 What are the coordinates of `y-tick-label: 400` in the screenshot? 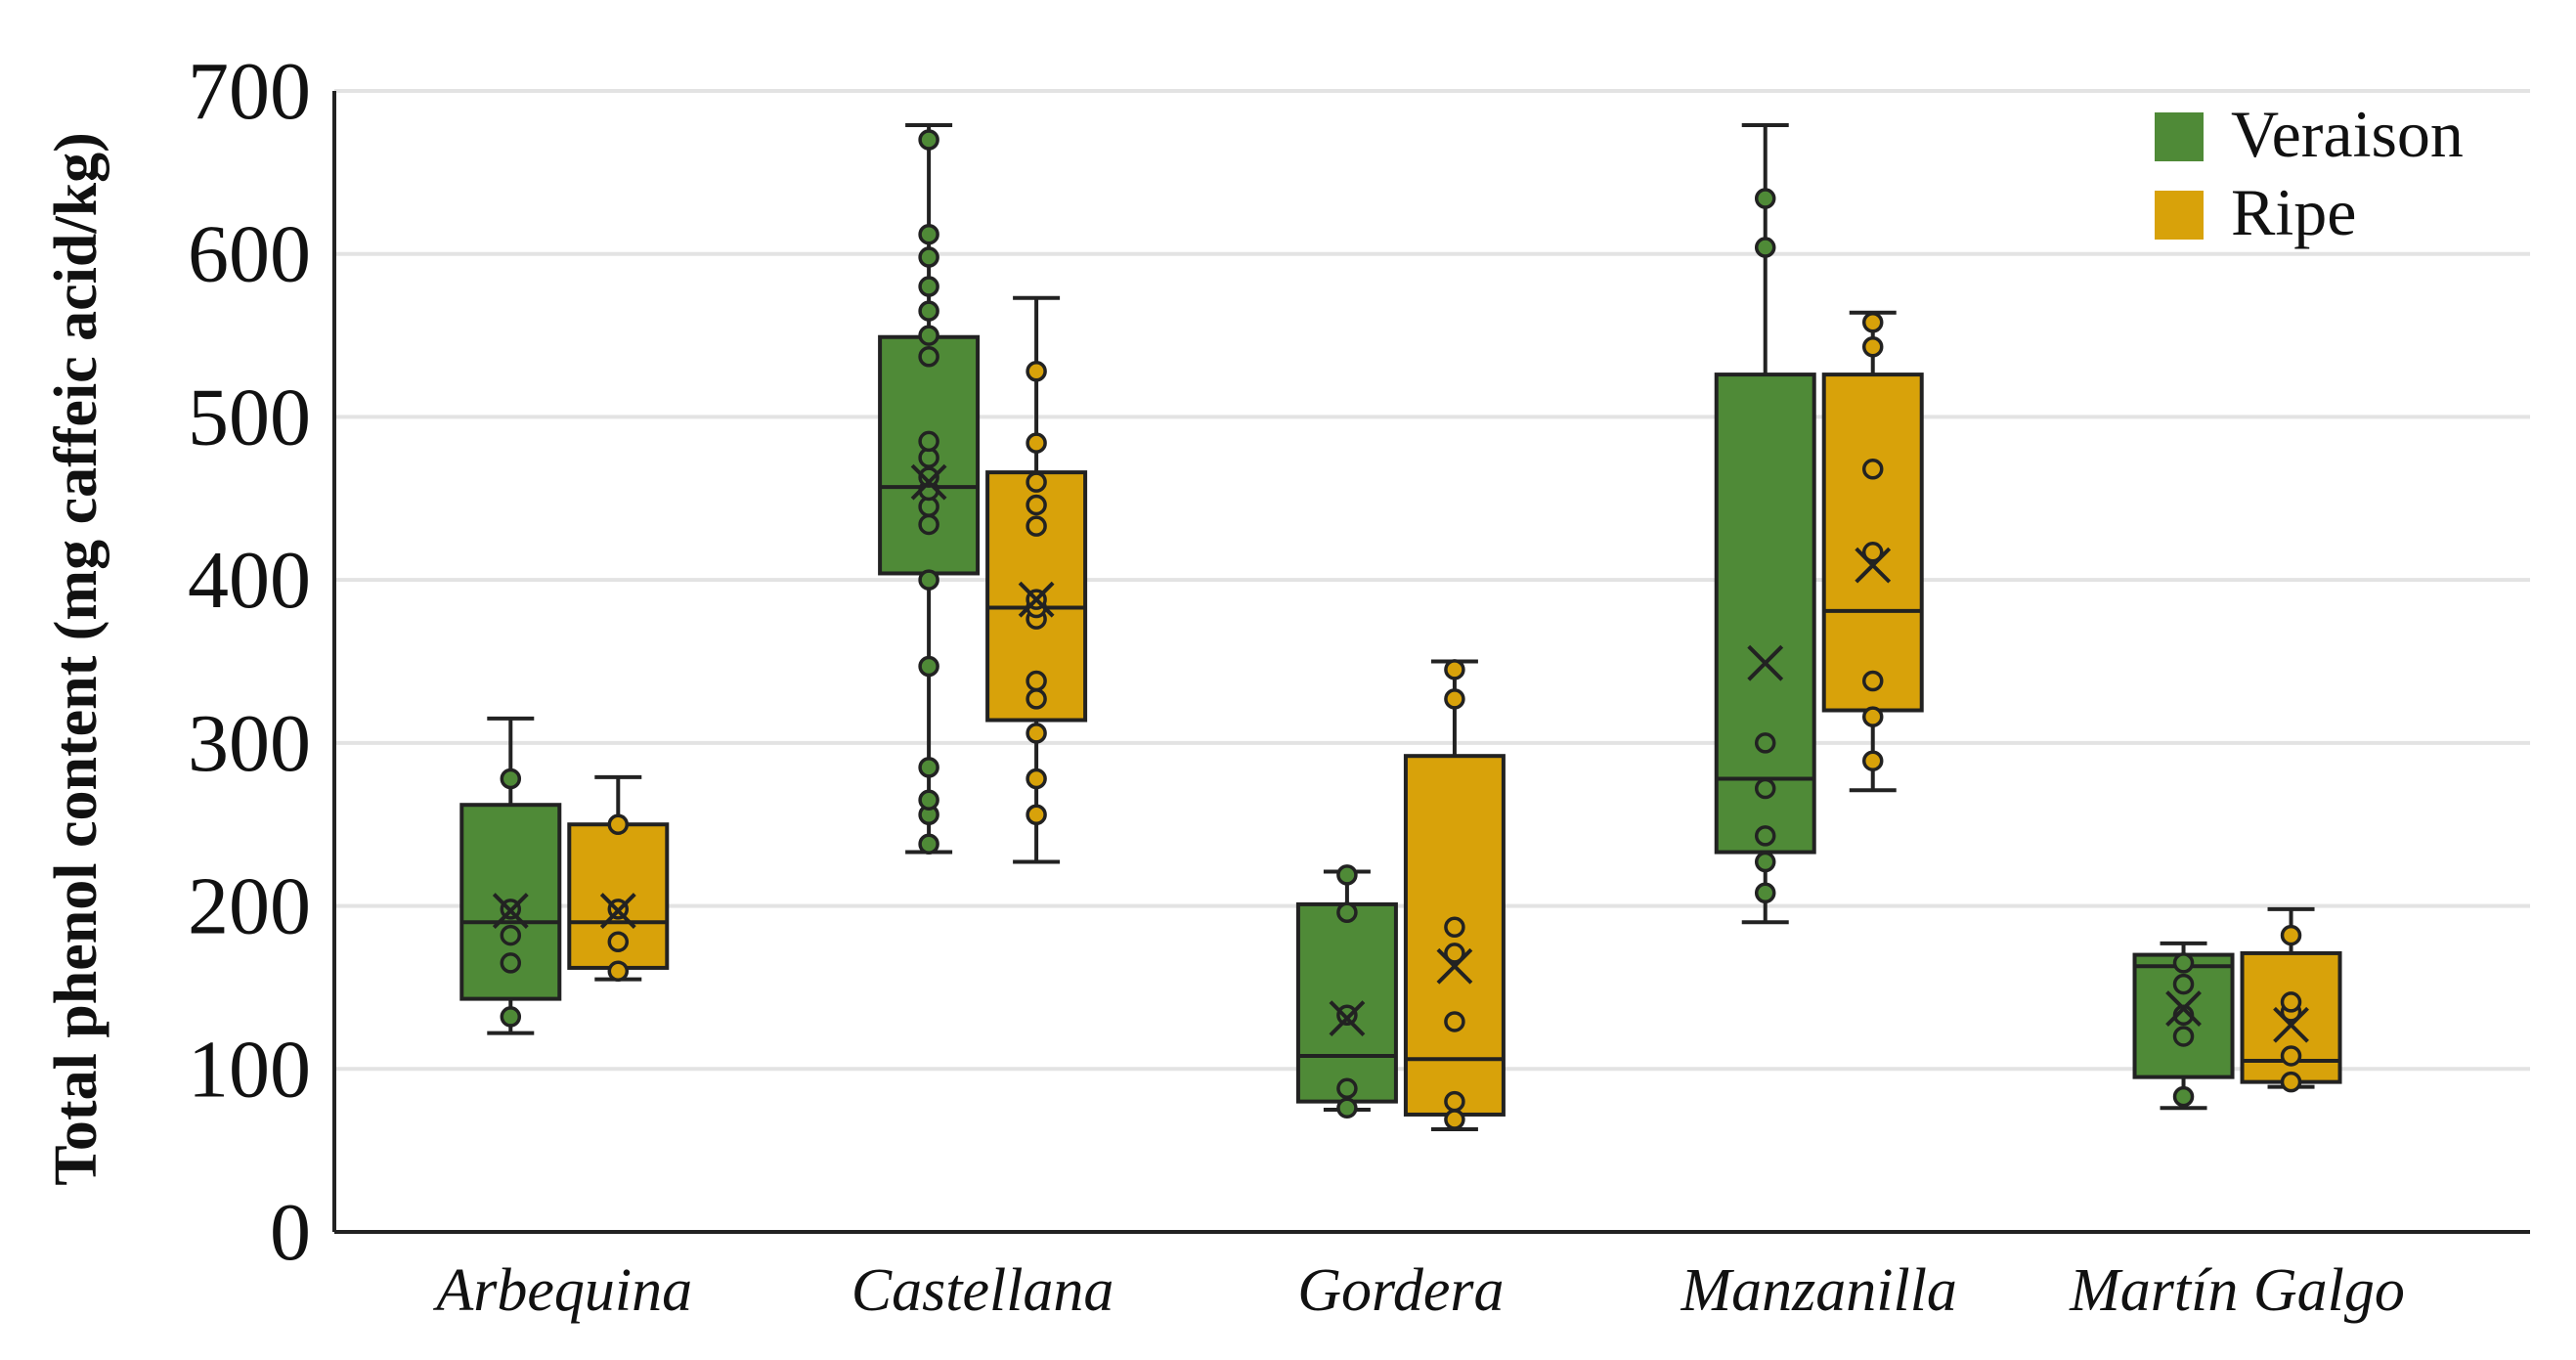 It's located at (249, 580).